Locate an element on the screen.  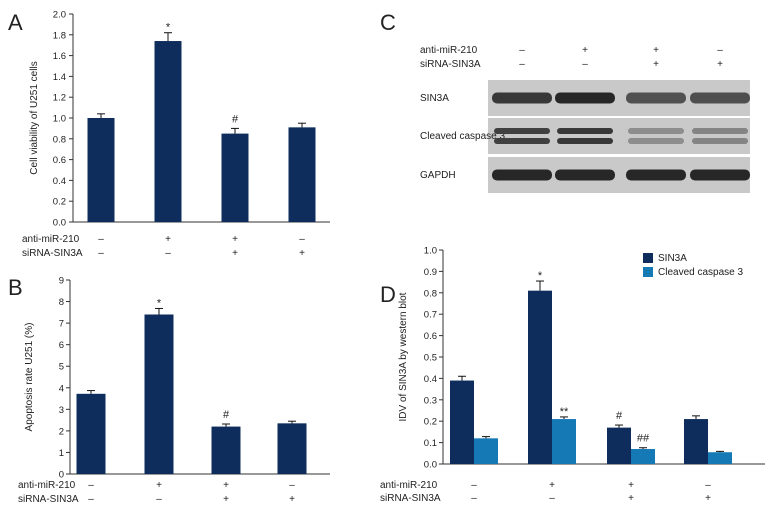
y-tick-label: 1 is located at coordinates (61, 453).